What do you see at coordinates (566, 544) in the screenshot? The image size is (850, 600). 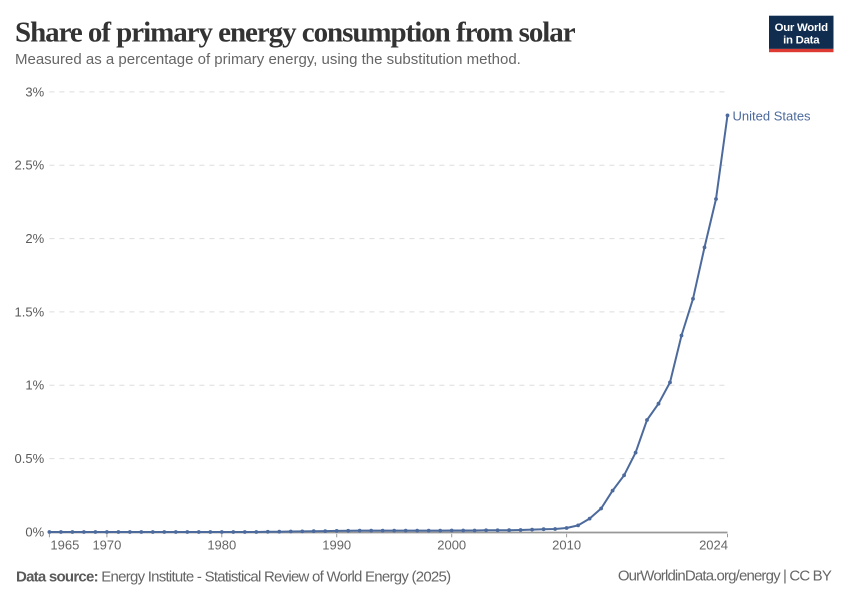 I see `svg-text: 2010` at bounding box center [566, 544].